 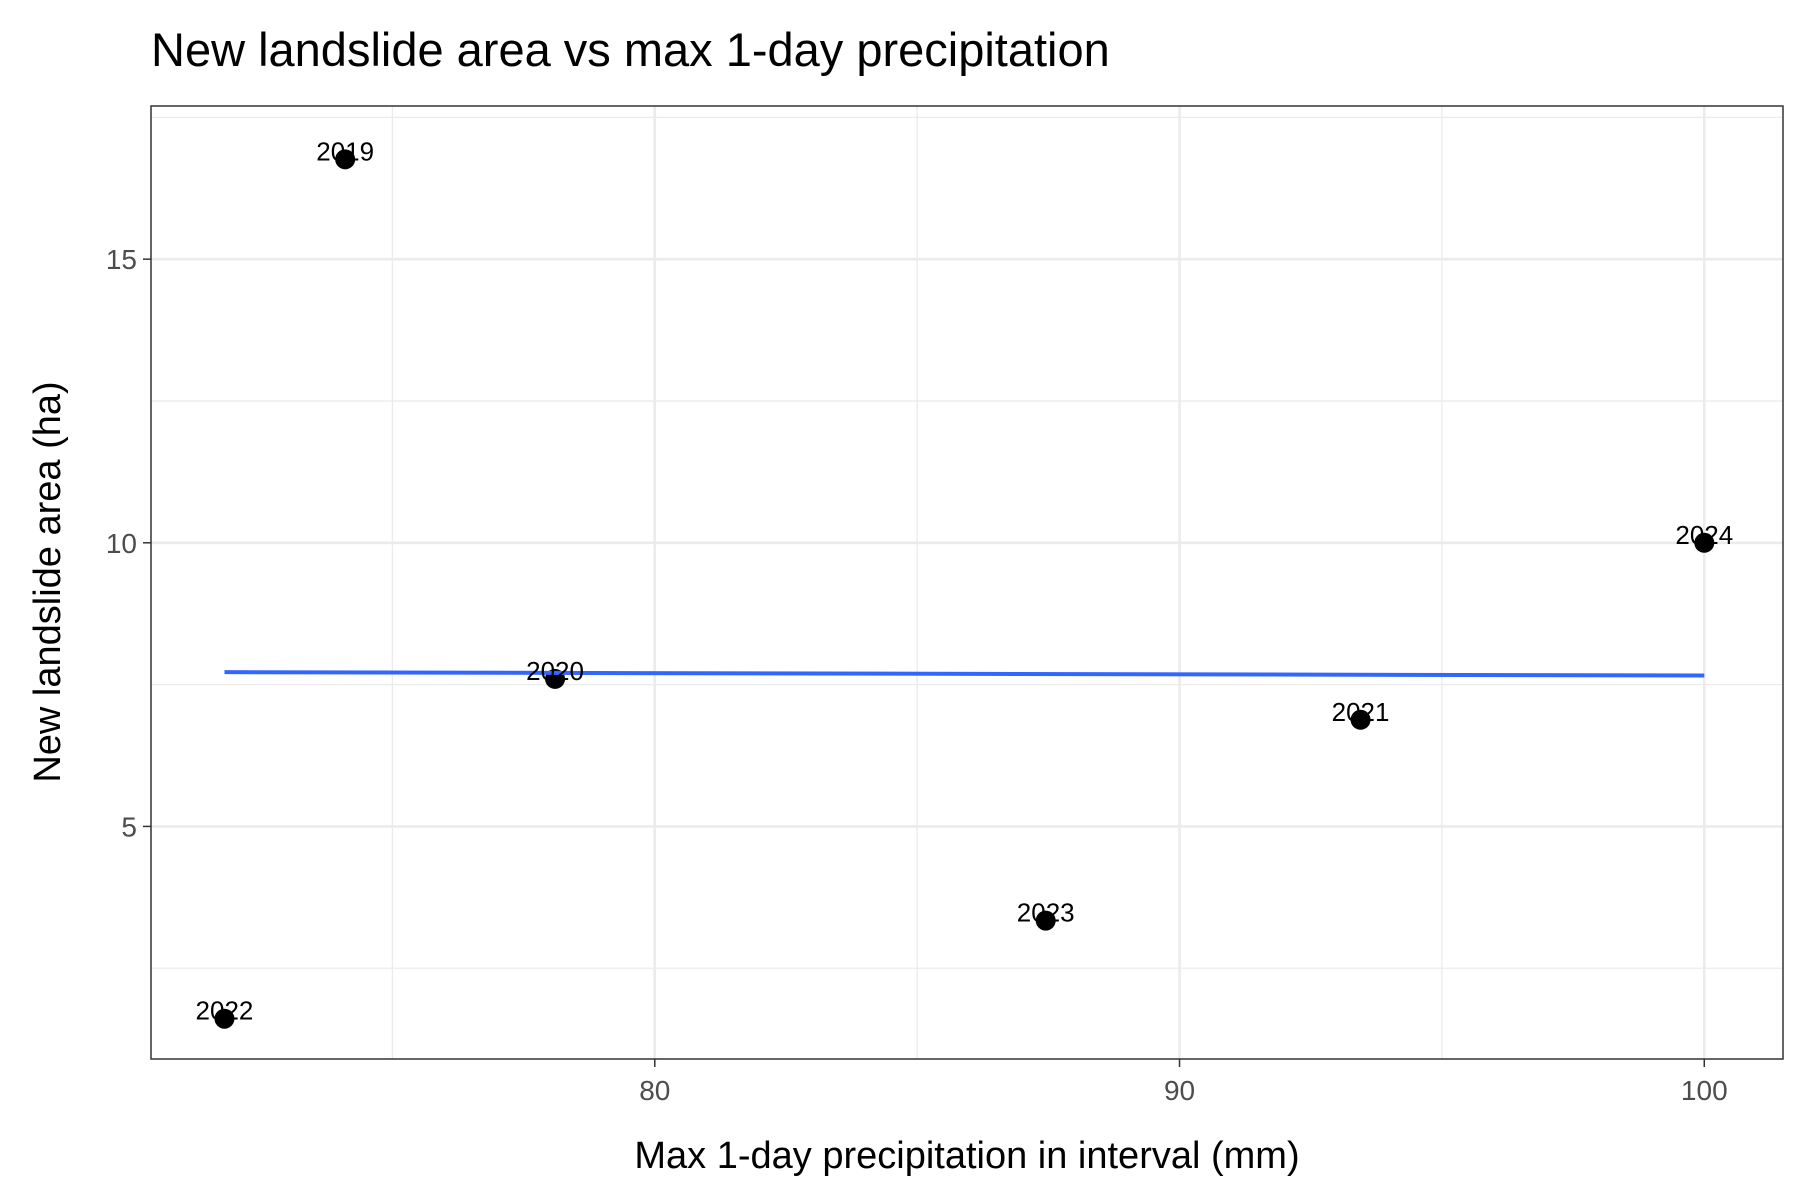 I want to click on trend-line, so click(x=964, y=674).